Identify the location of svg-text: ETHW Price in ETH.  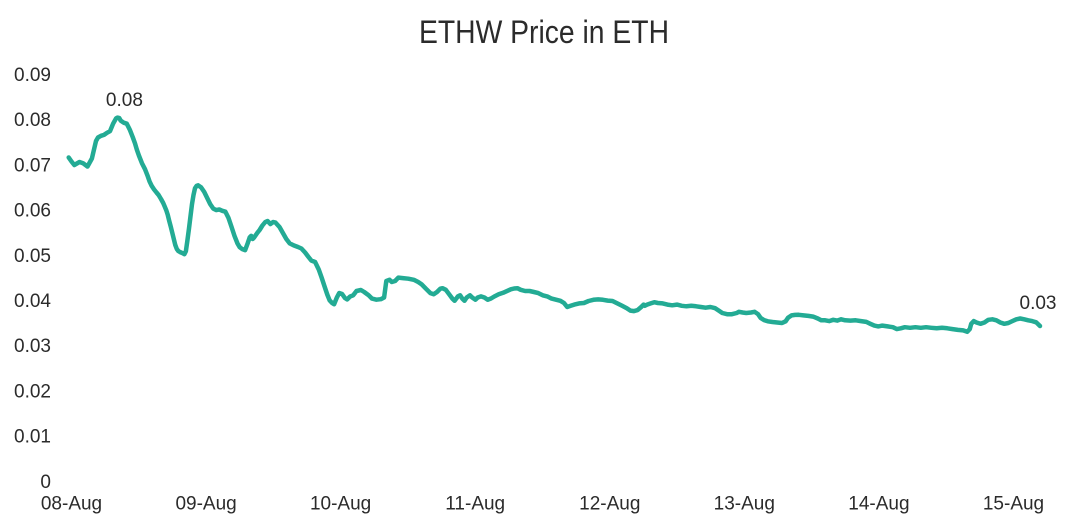
(544, 32).